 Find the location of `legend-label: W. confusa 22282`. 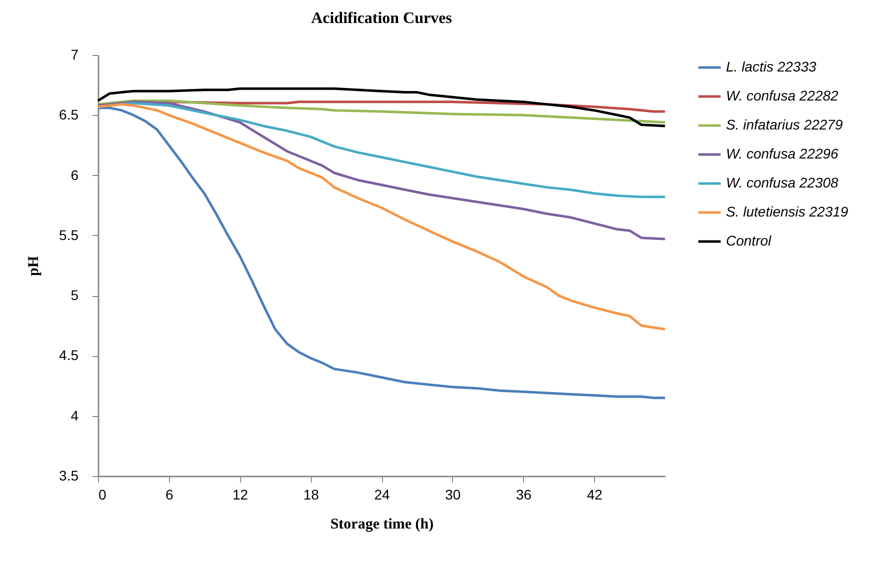

legend-label: W. confusa 22282 is located at coordinates (782, 96).